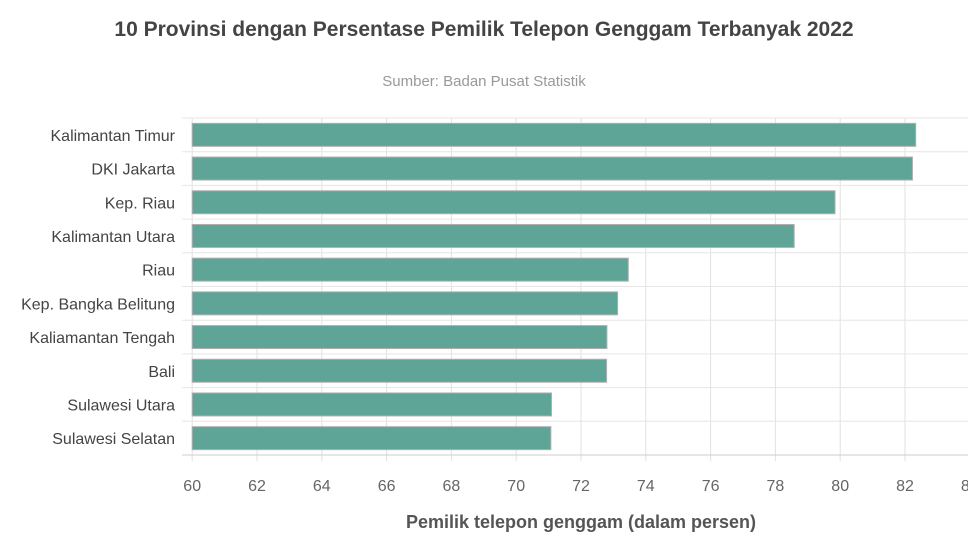 This screenshot has width=968, height=543. What do you see at coordinates (646, 486) in the screenshot?
I see `x-tick-label: 74` at bounding box center [646, 486].